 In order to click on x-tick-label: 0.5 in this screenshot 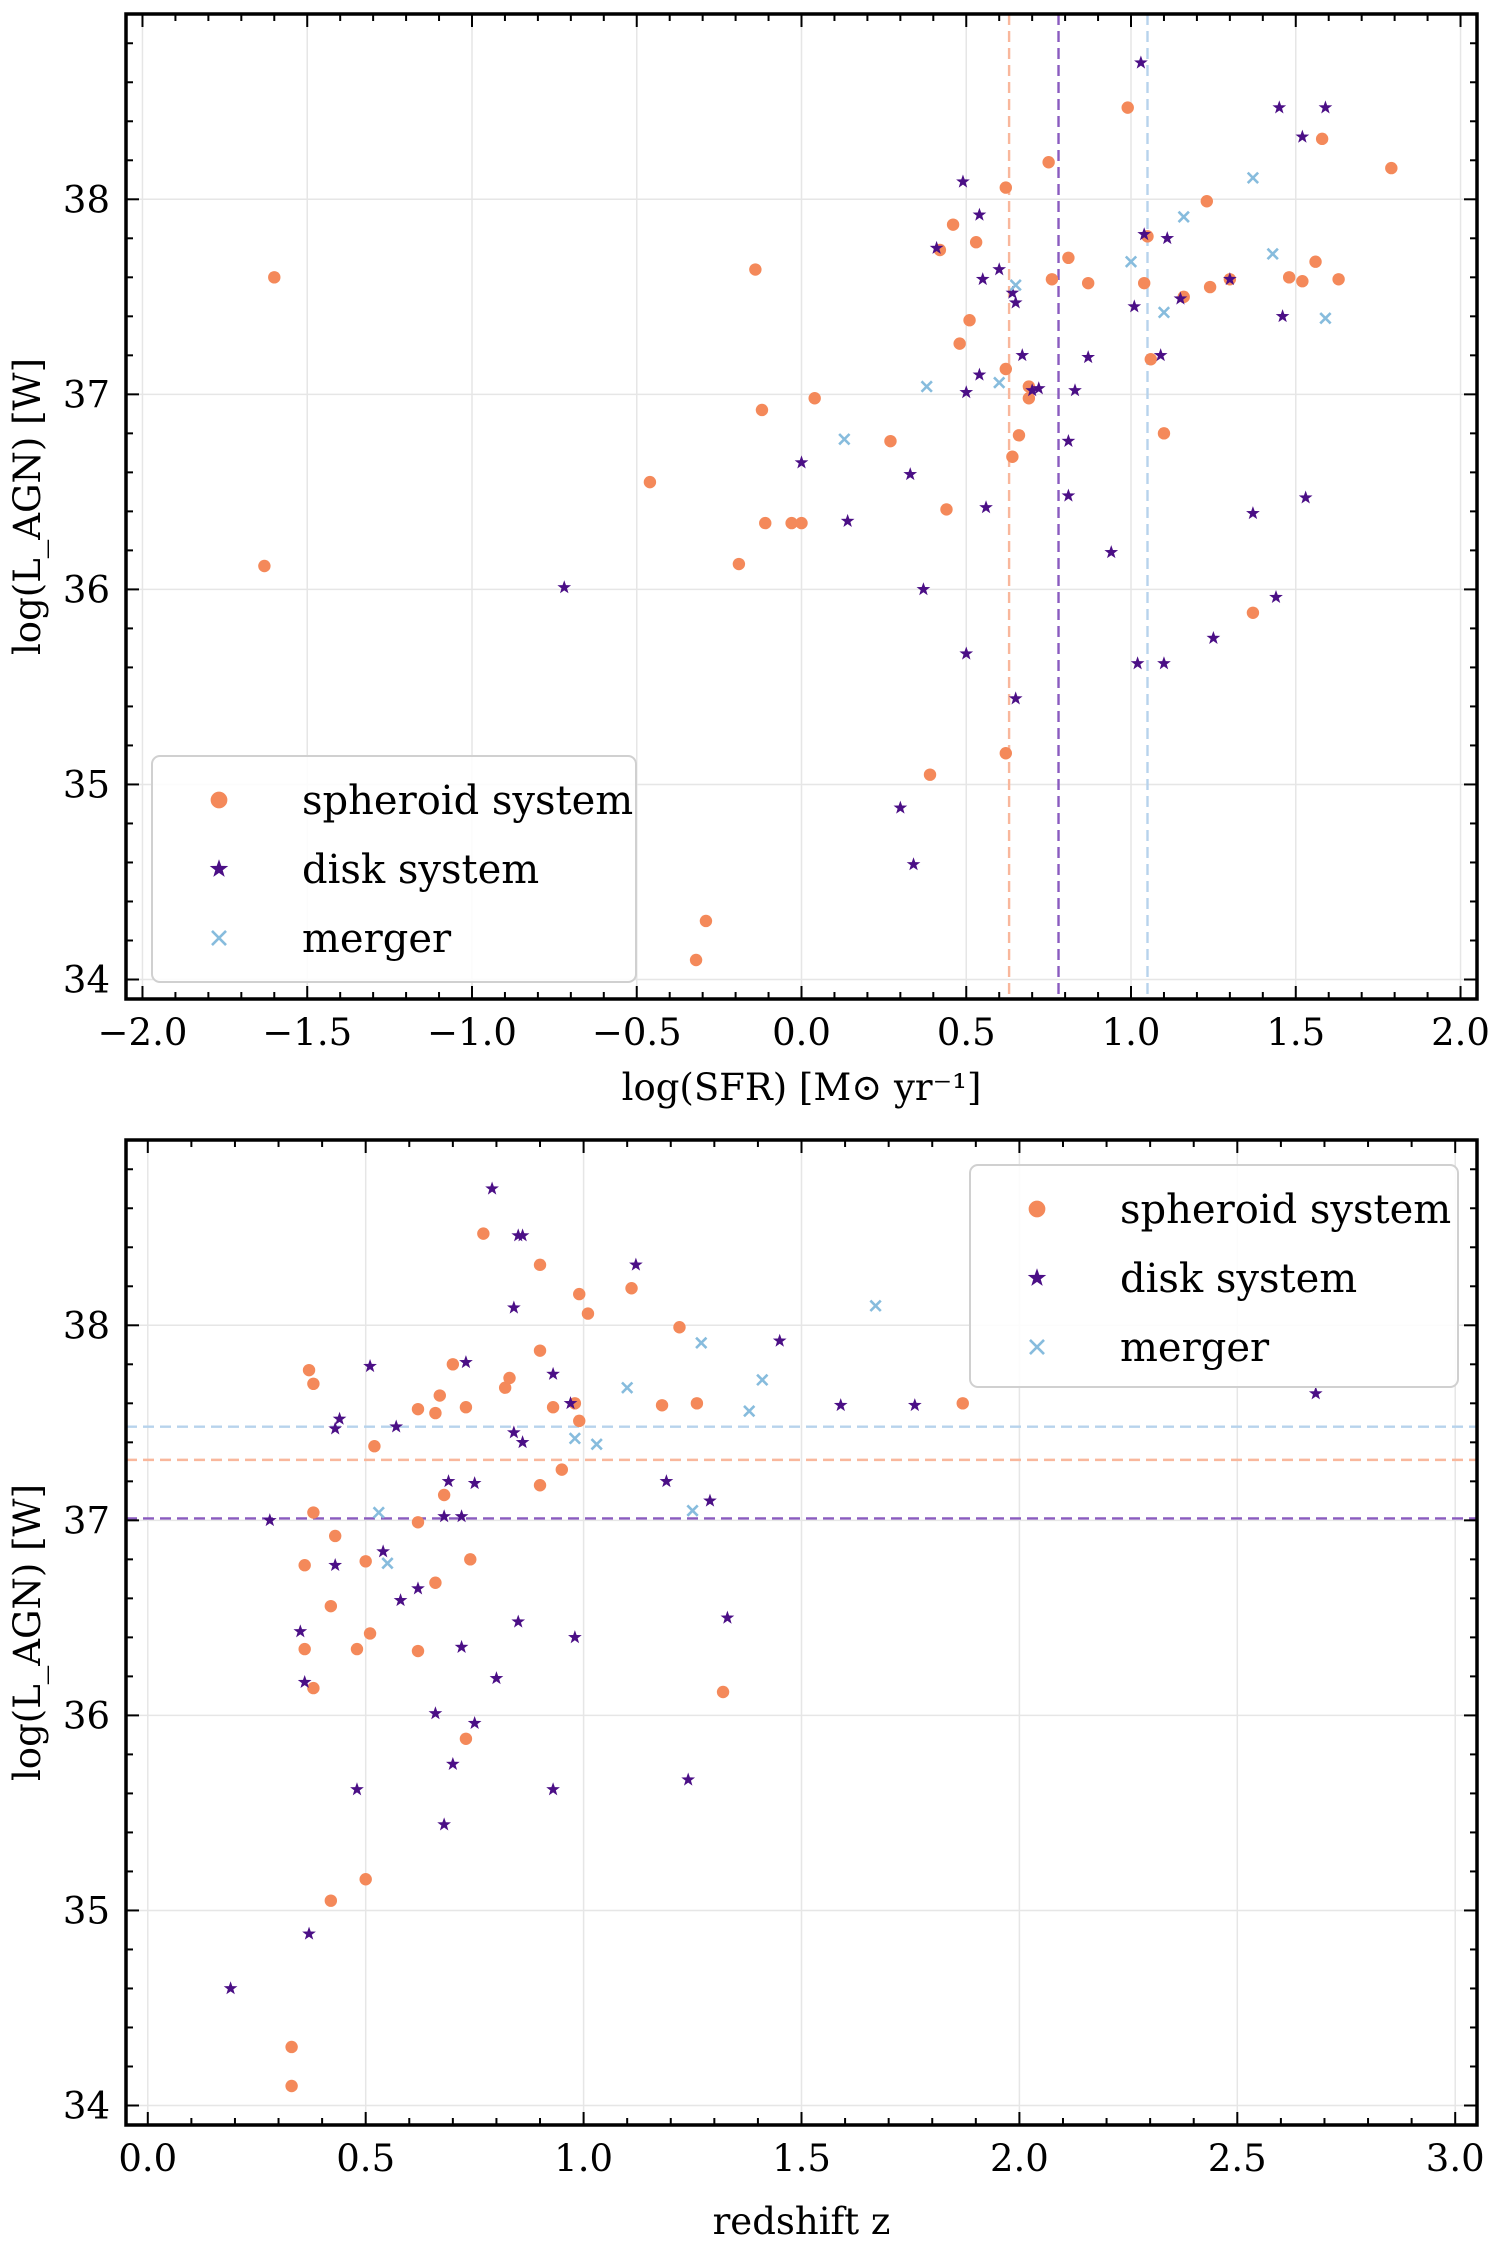, I will do `click(966, 1032)`.